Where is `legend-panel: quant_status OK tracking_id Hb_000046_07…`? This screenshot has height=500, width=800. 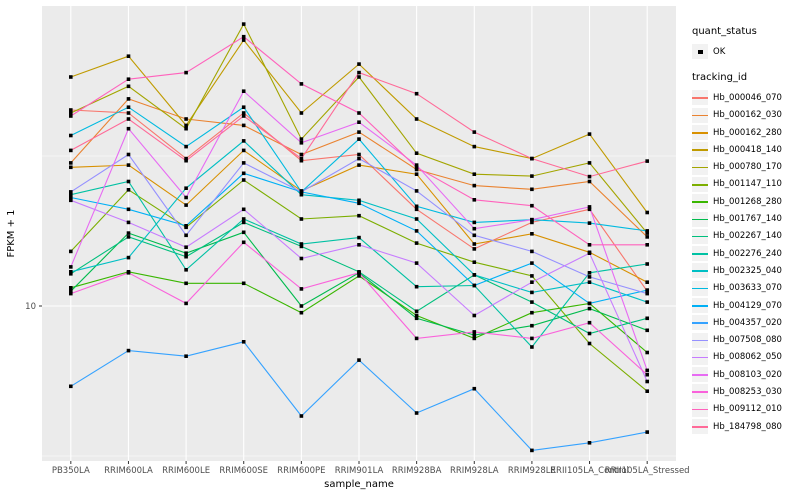
legend-panel: quant_status OK tracking_id Hb_000046_07… is located at coordinates (745, 230).